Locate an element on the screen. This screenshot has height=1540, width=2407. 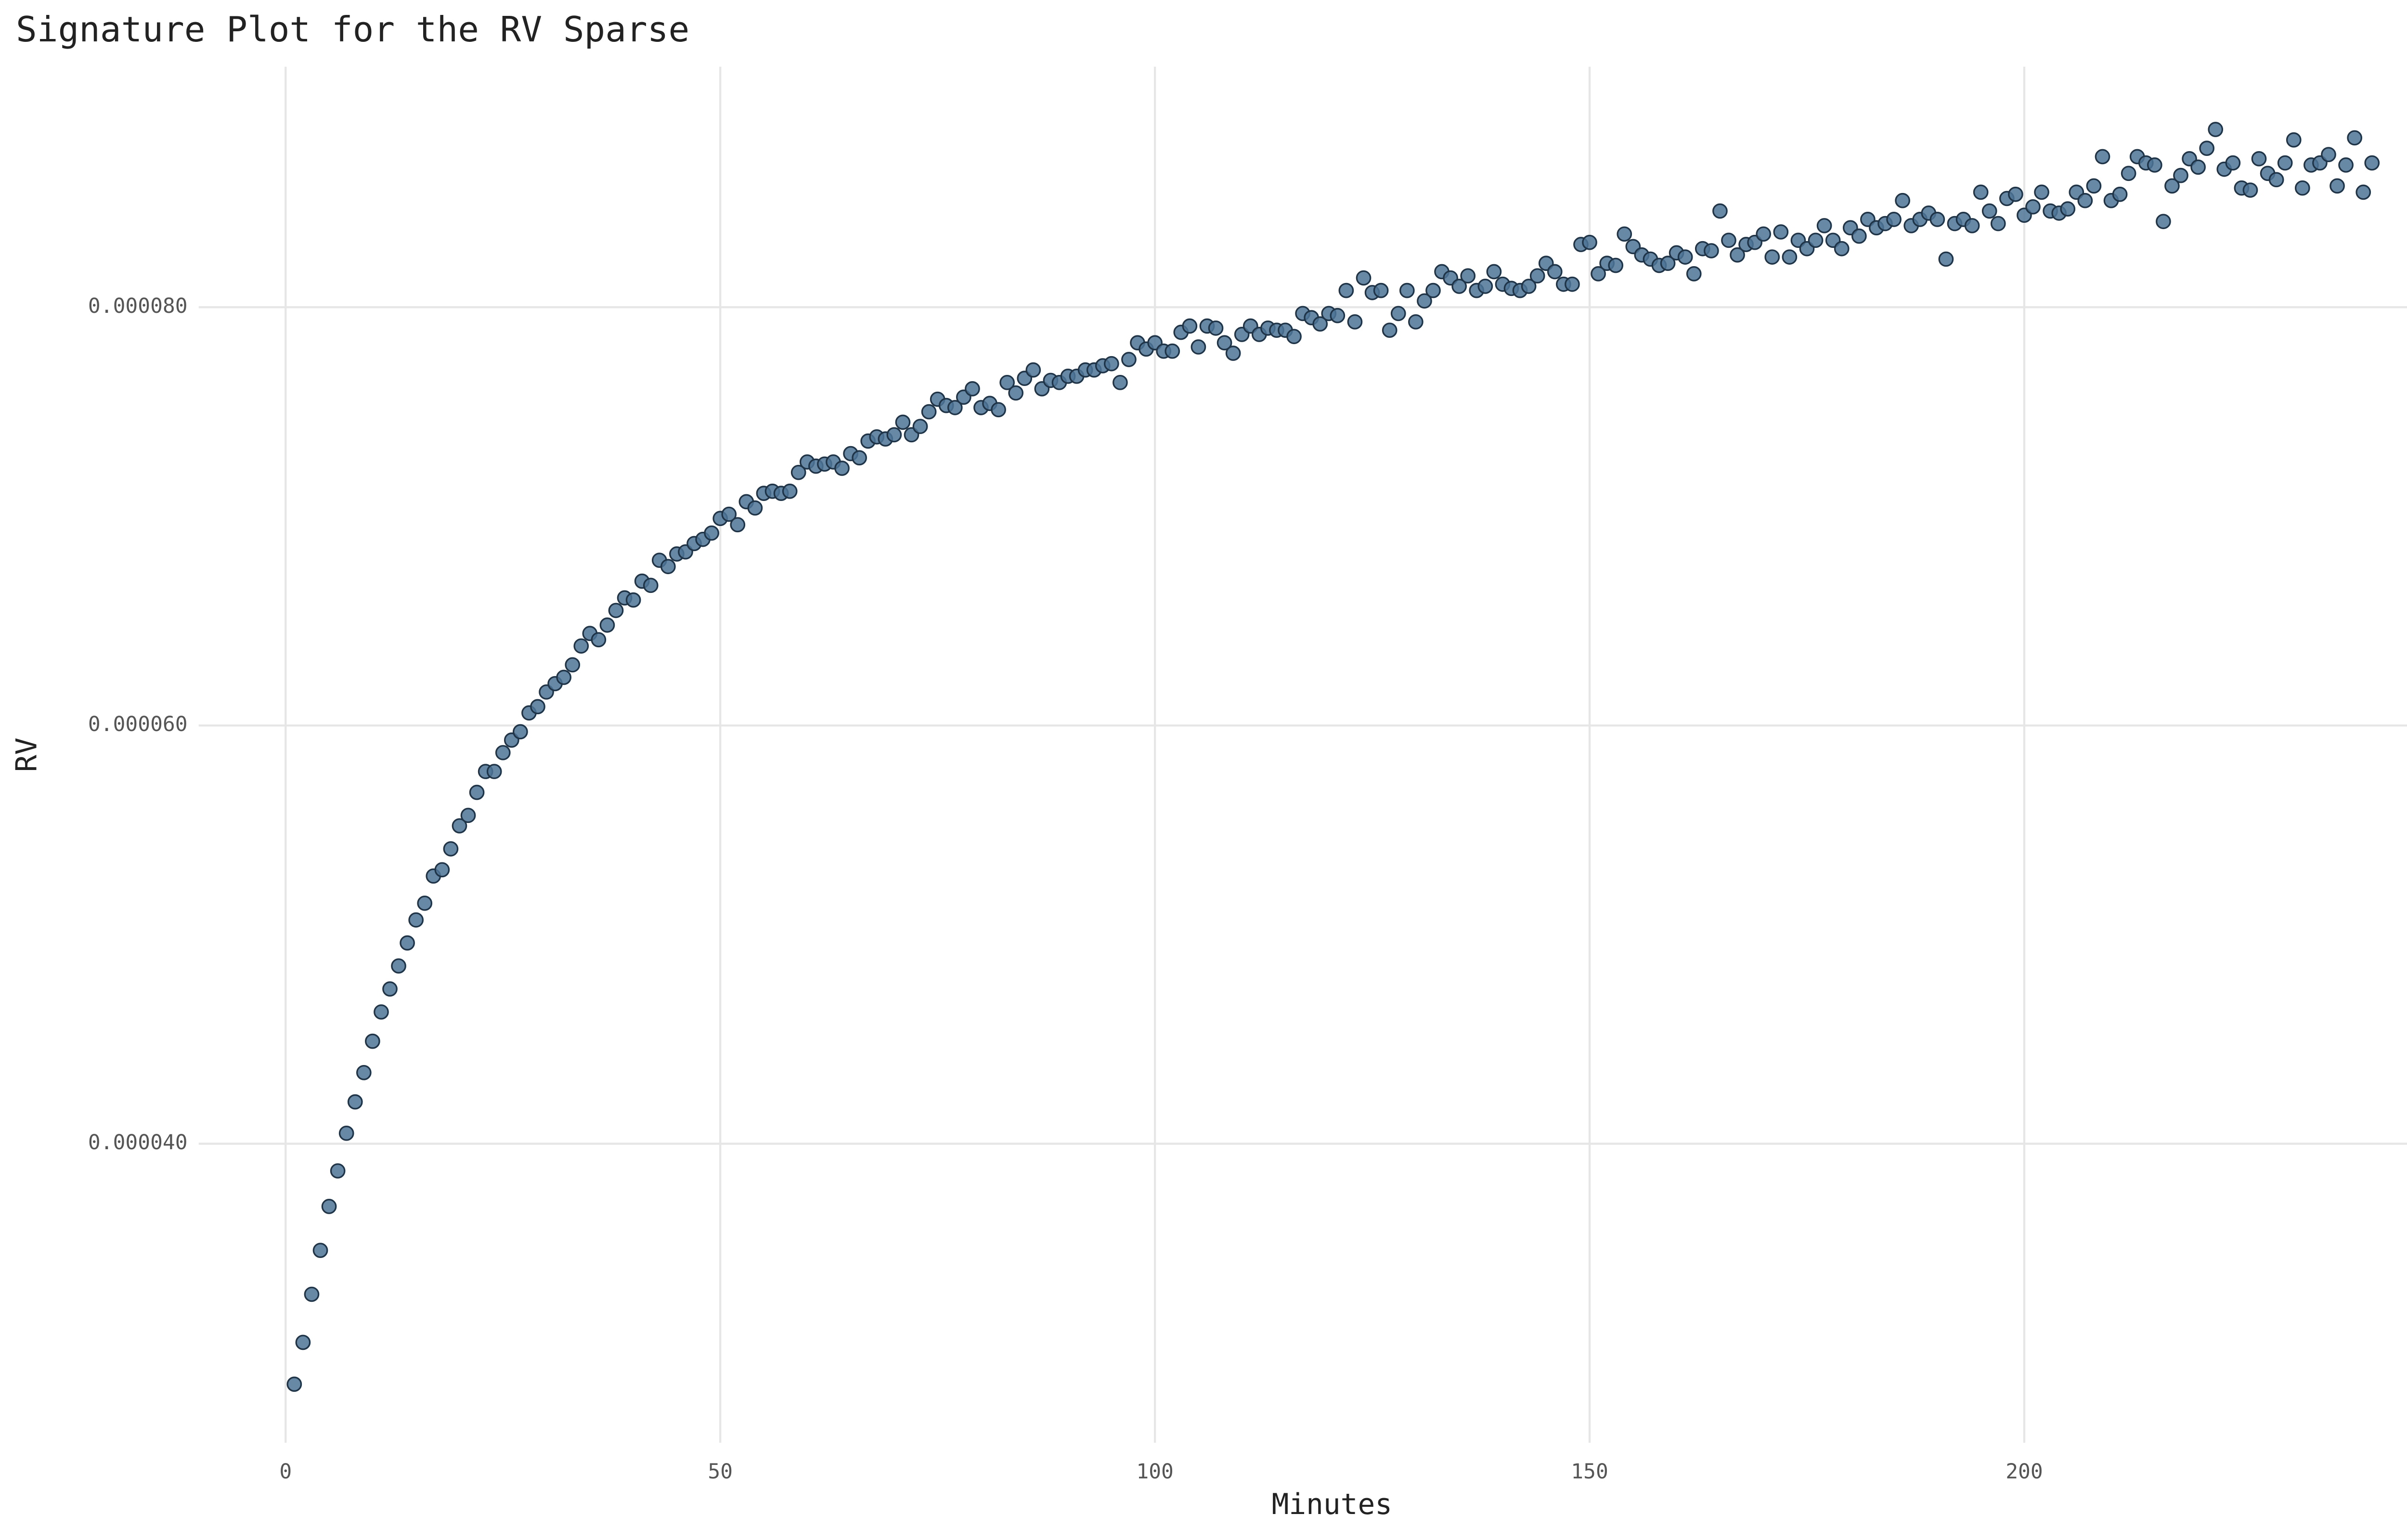
y-tick-label: 0.000060 is located at coordinates (138, 724).